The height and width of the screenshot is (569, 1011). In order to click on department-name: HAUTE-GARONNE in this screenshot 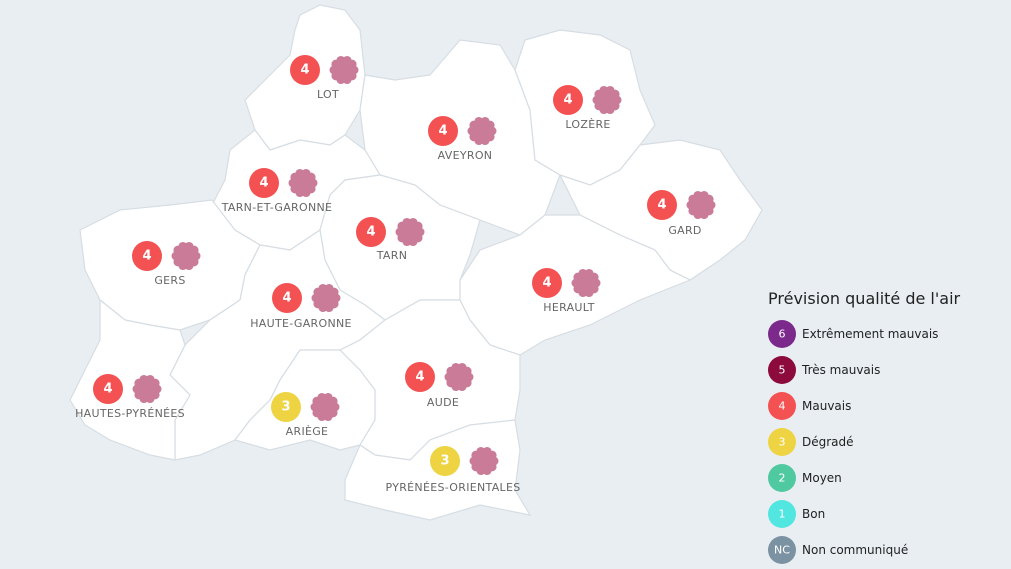, I will do `click(301, 323)`.